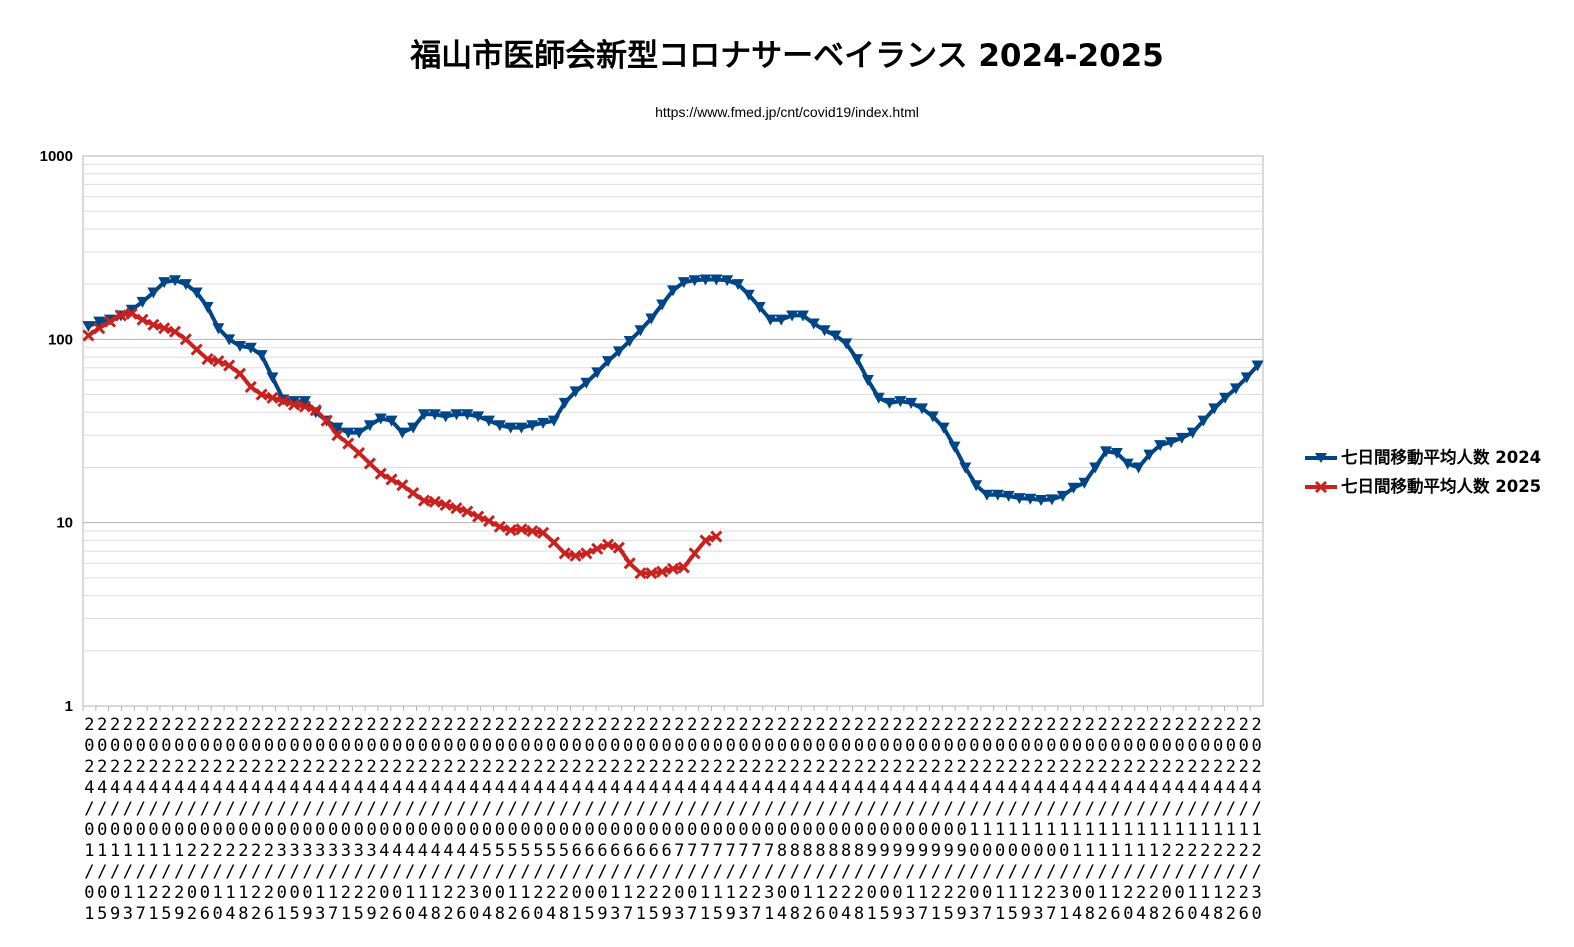  What do you see at coordinates (1103, 819) in the screenshot?
I see `x-tick-label: 2 0 2 4/1 1/1 2` at bounding box center [1103, 819].